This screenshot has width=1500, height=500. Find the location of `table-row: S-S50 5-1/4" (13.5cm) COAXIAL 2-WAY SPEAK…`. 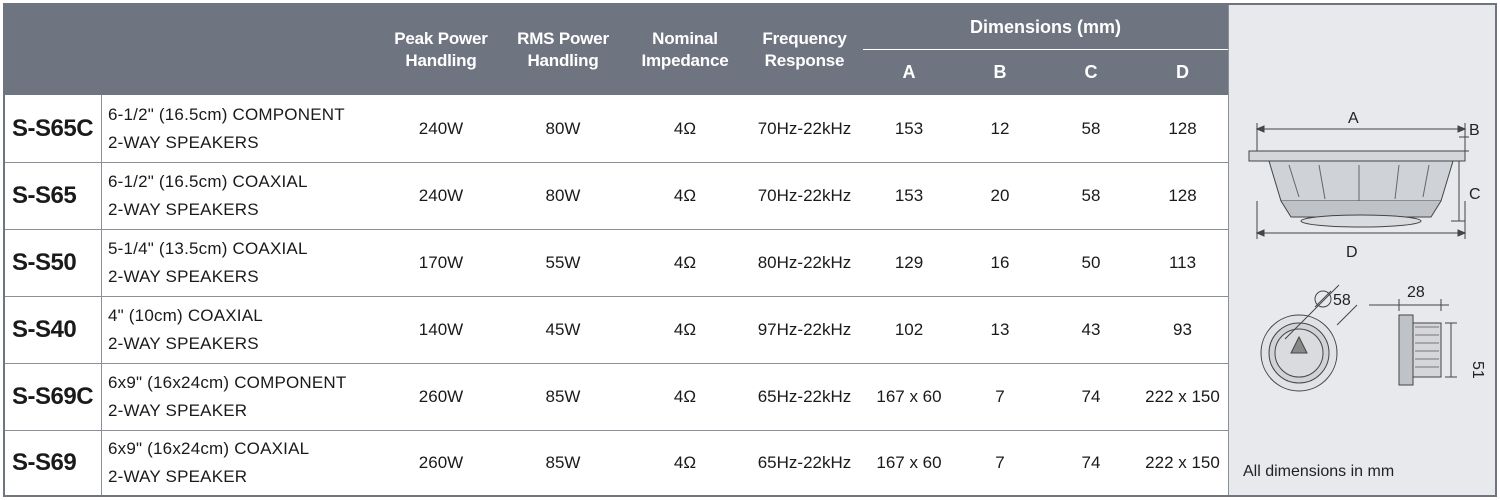

table-row: S-S50 5-1/4" (13.5cm) COAXIAL 2-WAY SPEAK… is located at coordinates (616, 262).